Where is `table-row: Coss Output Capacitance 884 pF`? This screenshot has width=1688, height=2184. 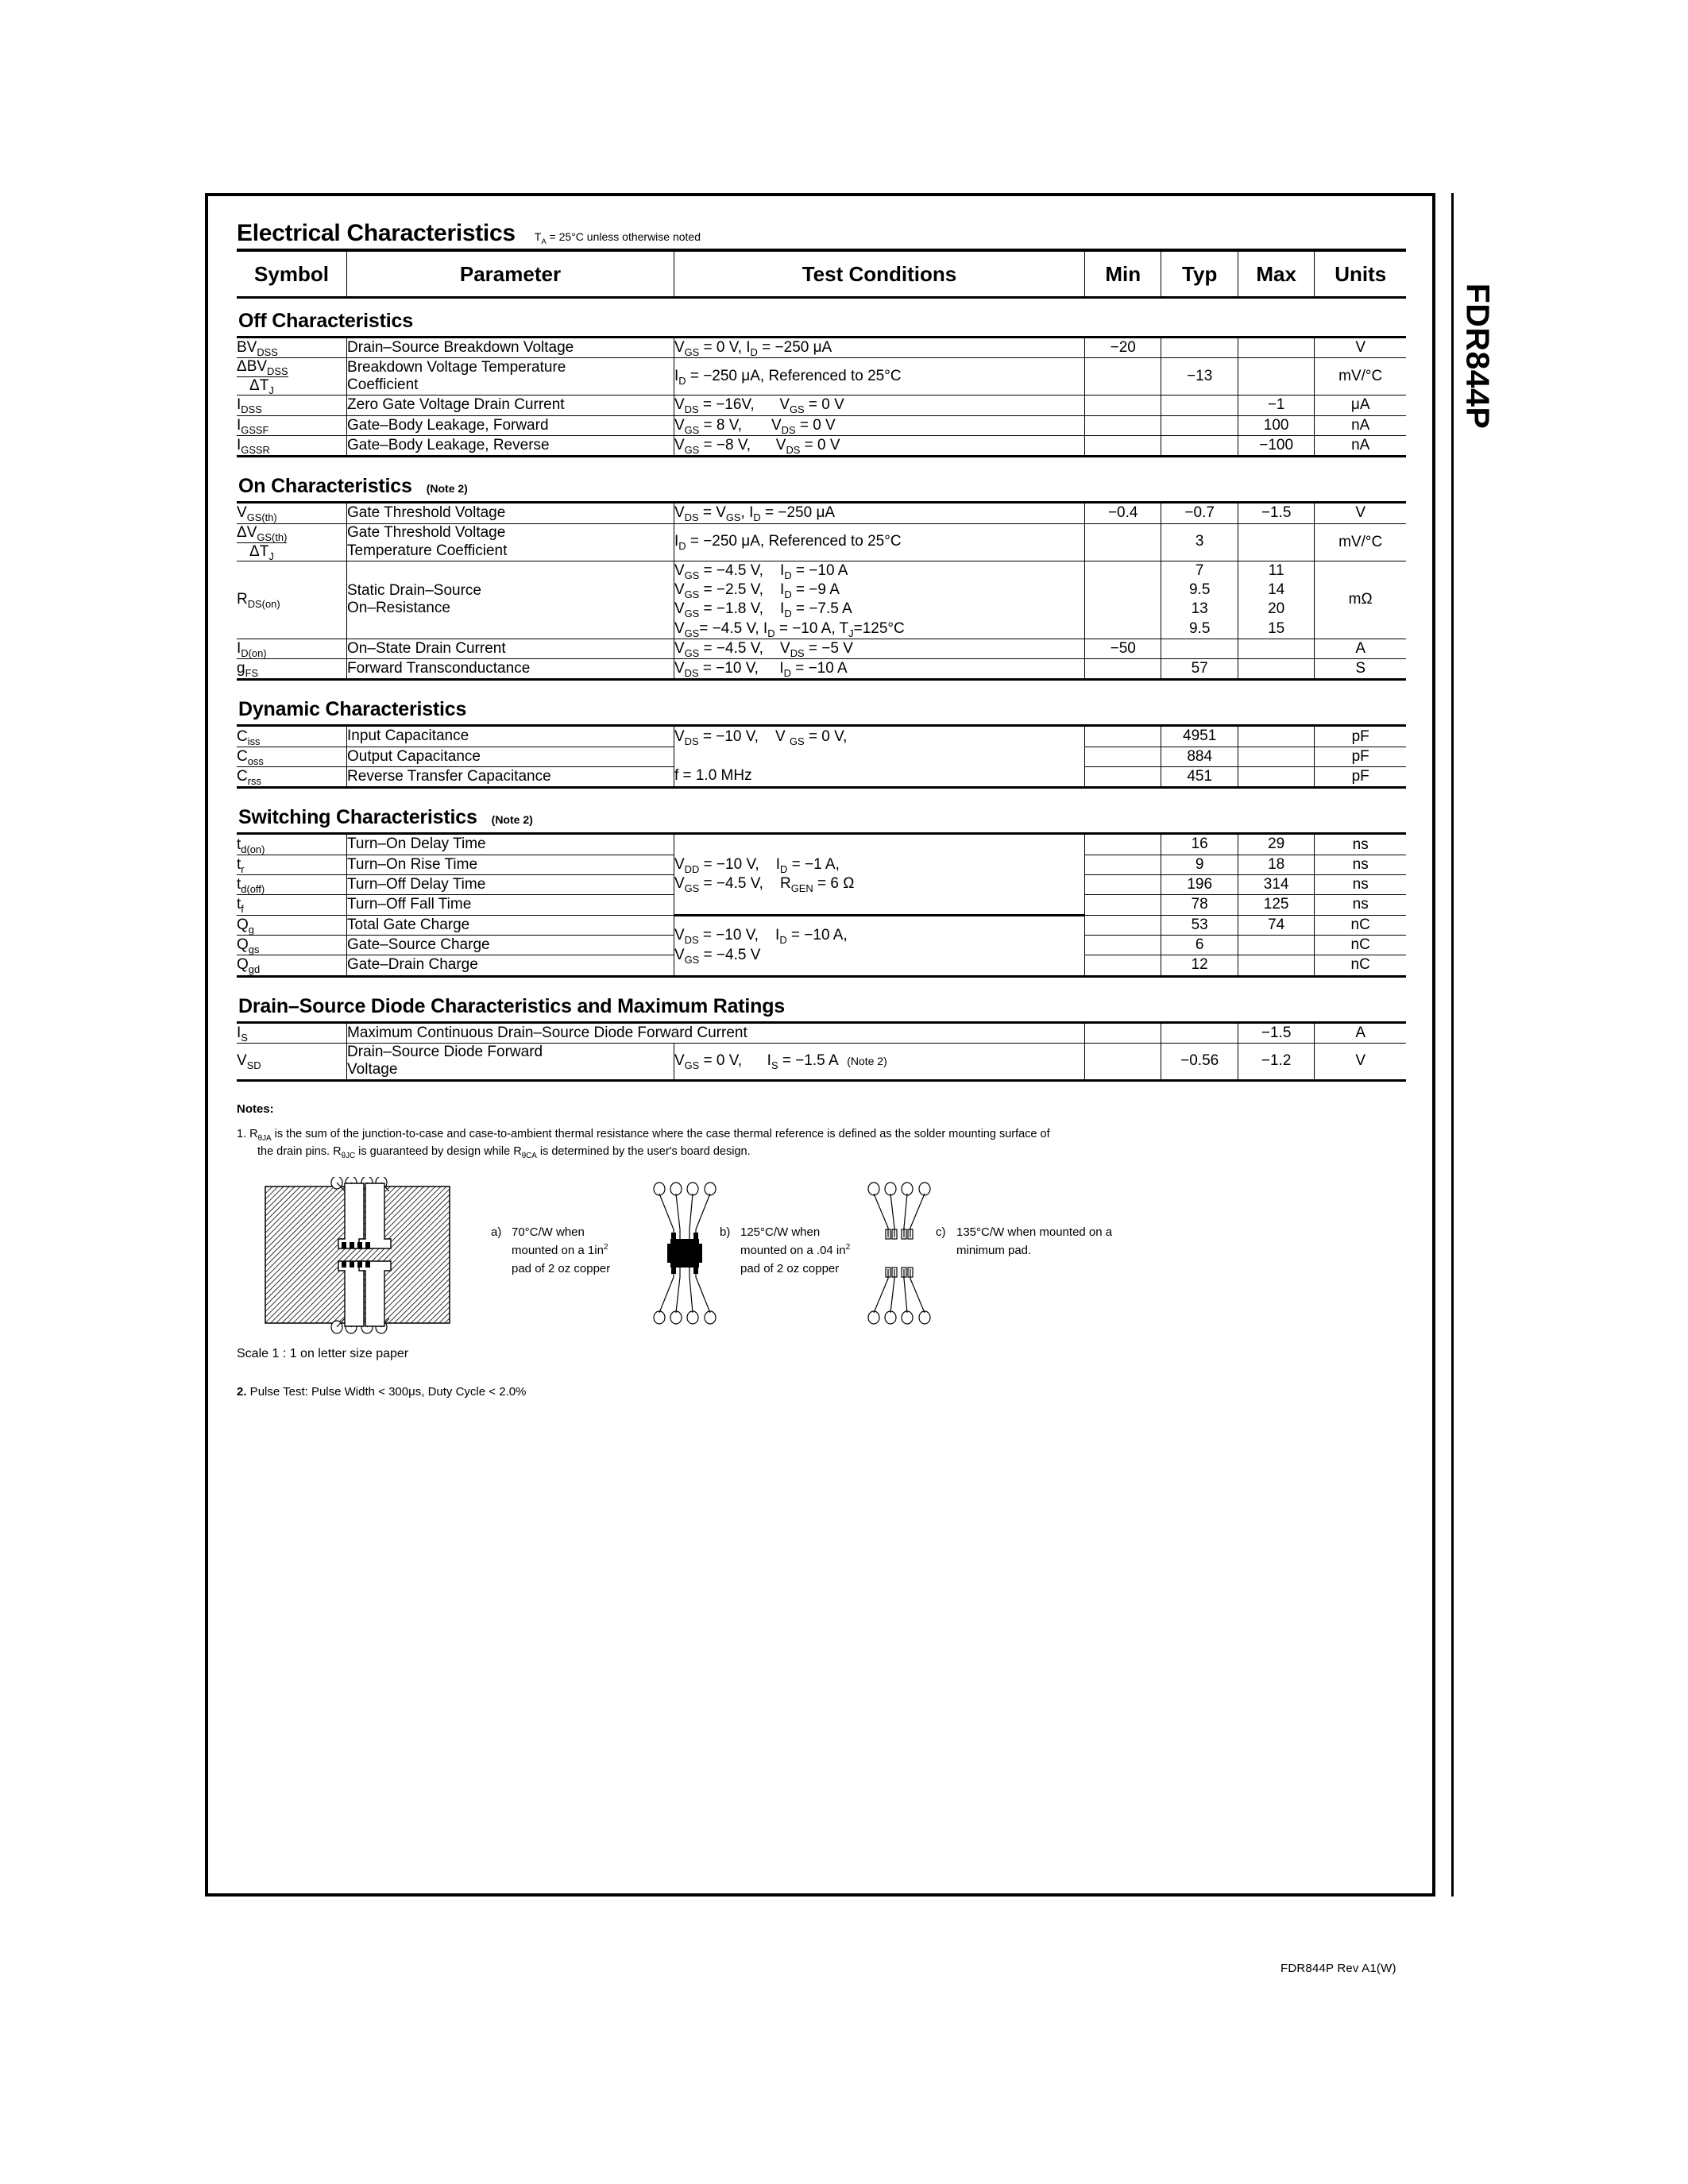 table-row: Coss Output Capacitance 884 pF is located at coordinates (822, 757).